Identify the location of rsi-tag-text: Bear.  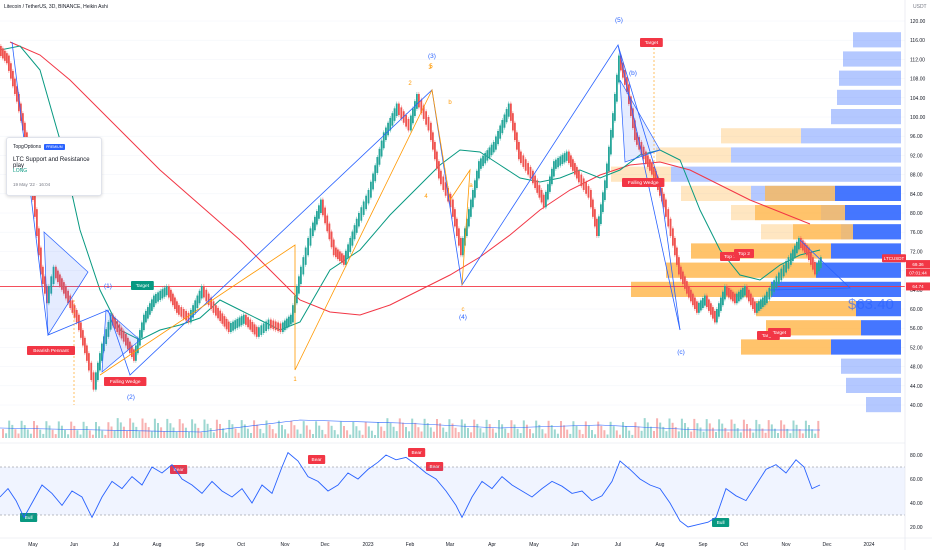
(435, 467).